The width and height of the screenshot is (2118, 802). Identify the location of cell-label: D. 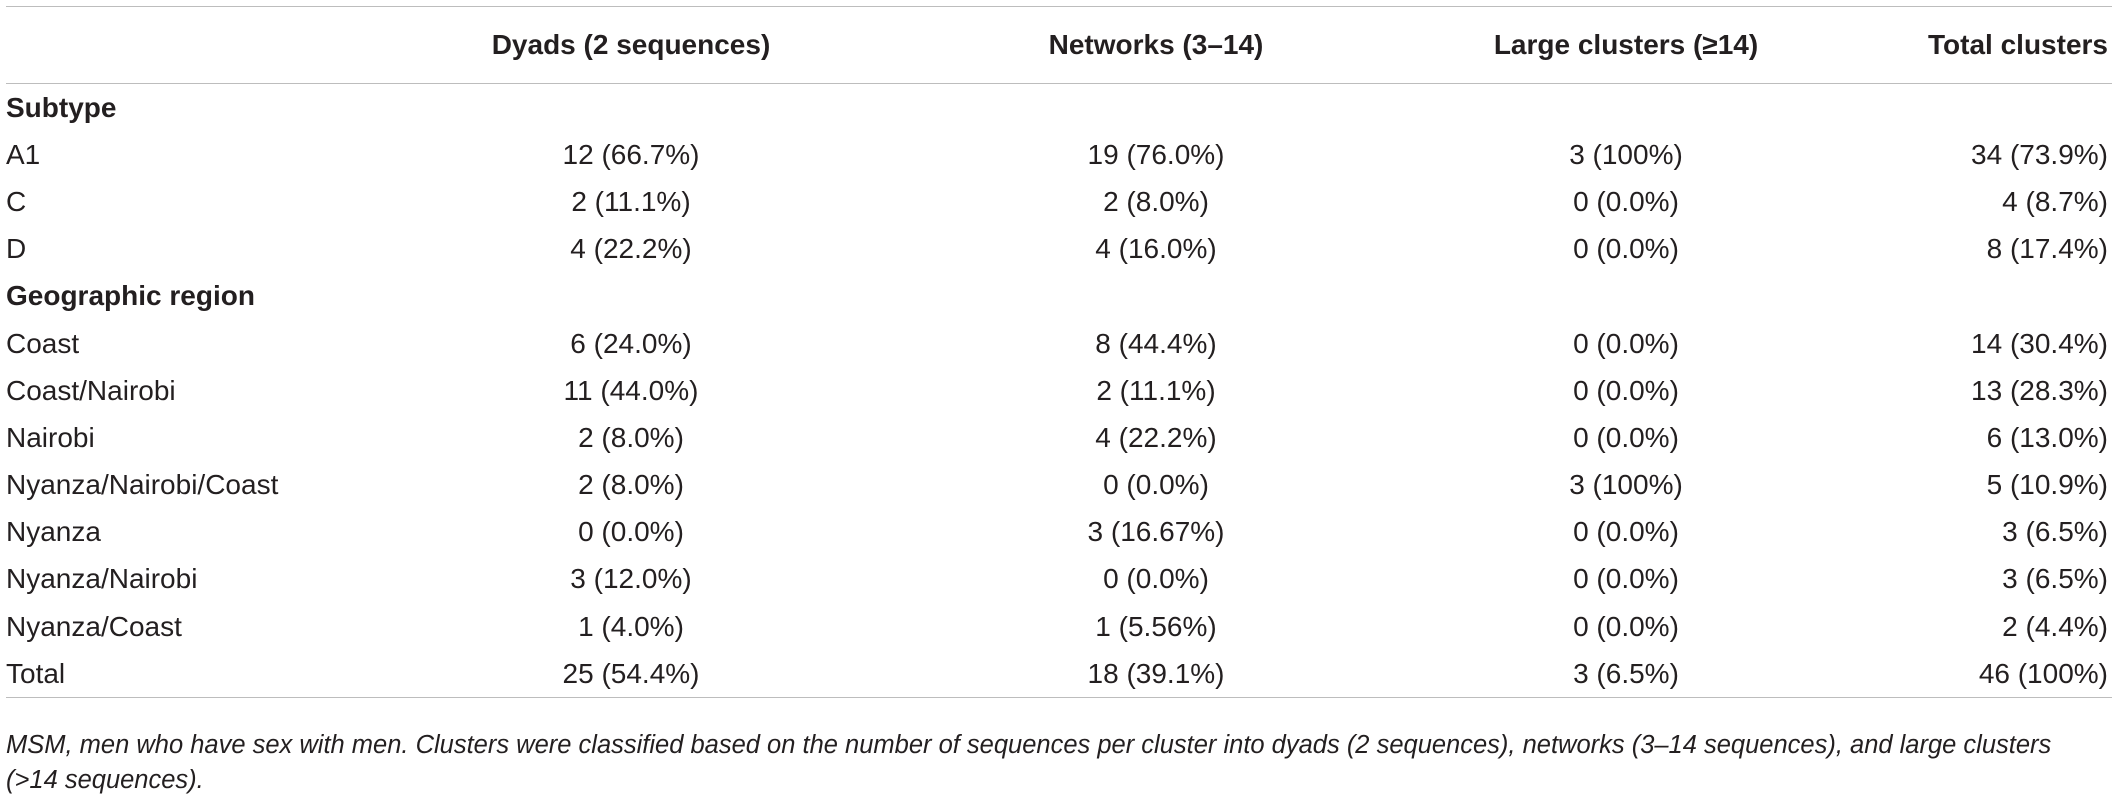
(16, 249).